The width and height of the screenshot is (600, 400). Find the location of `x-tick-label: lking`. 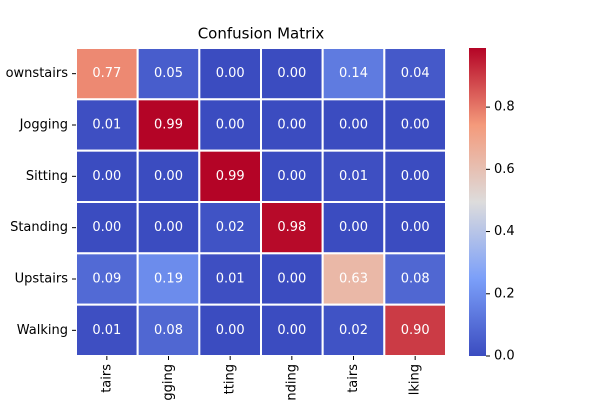

x-tick-label: lking is located at coordinates (415, 379).